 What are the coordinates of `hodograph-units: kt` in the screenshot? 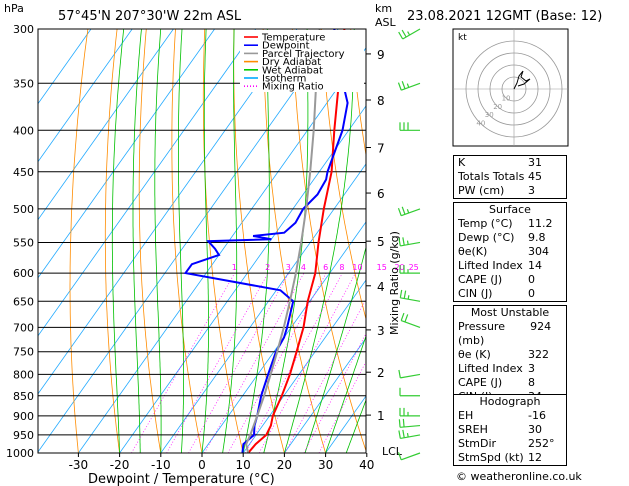 It's located at (462, 38).